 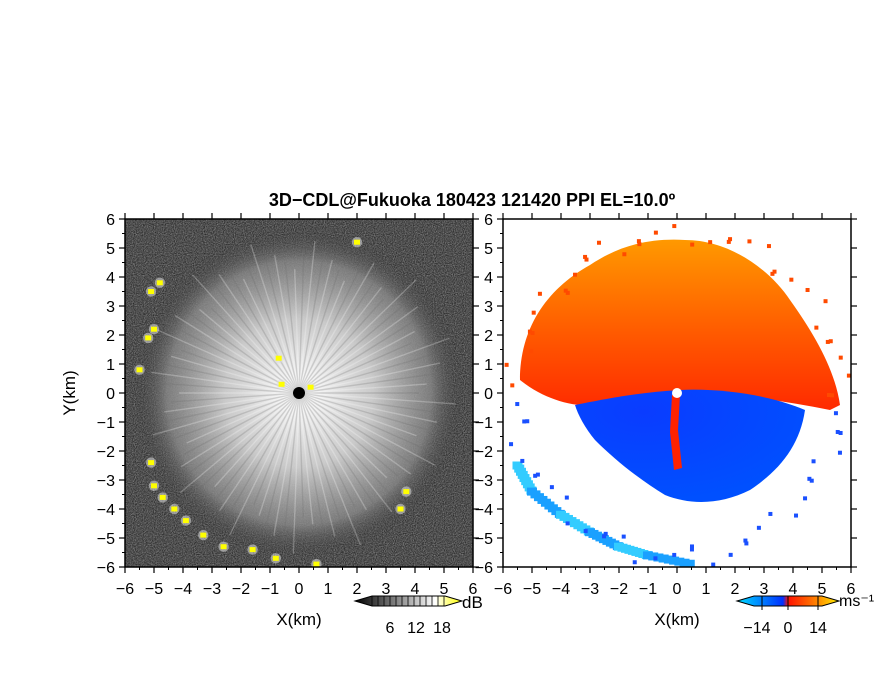 I want to click on velocity-sw-arc, so click(x=603, y=514).